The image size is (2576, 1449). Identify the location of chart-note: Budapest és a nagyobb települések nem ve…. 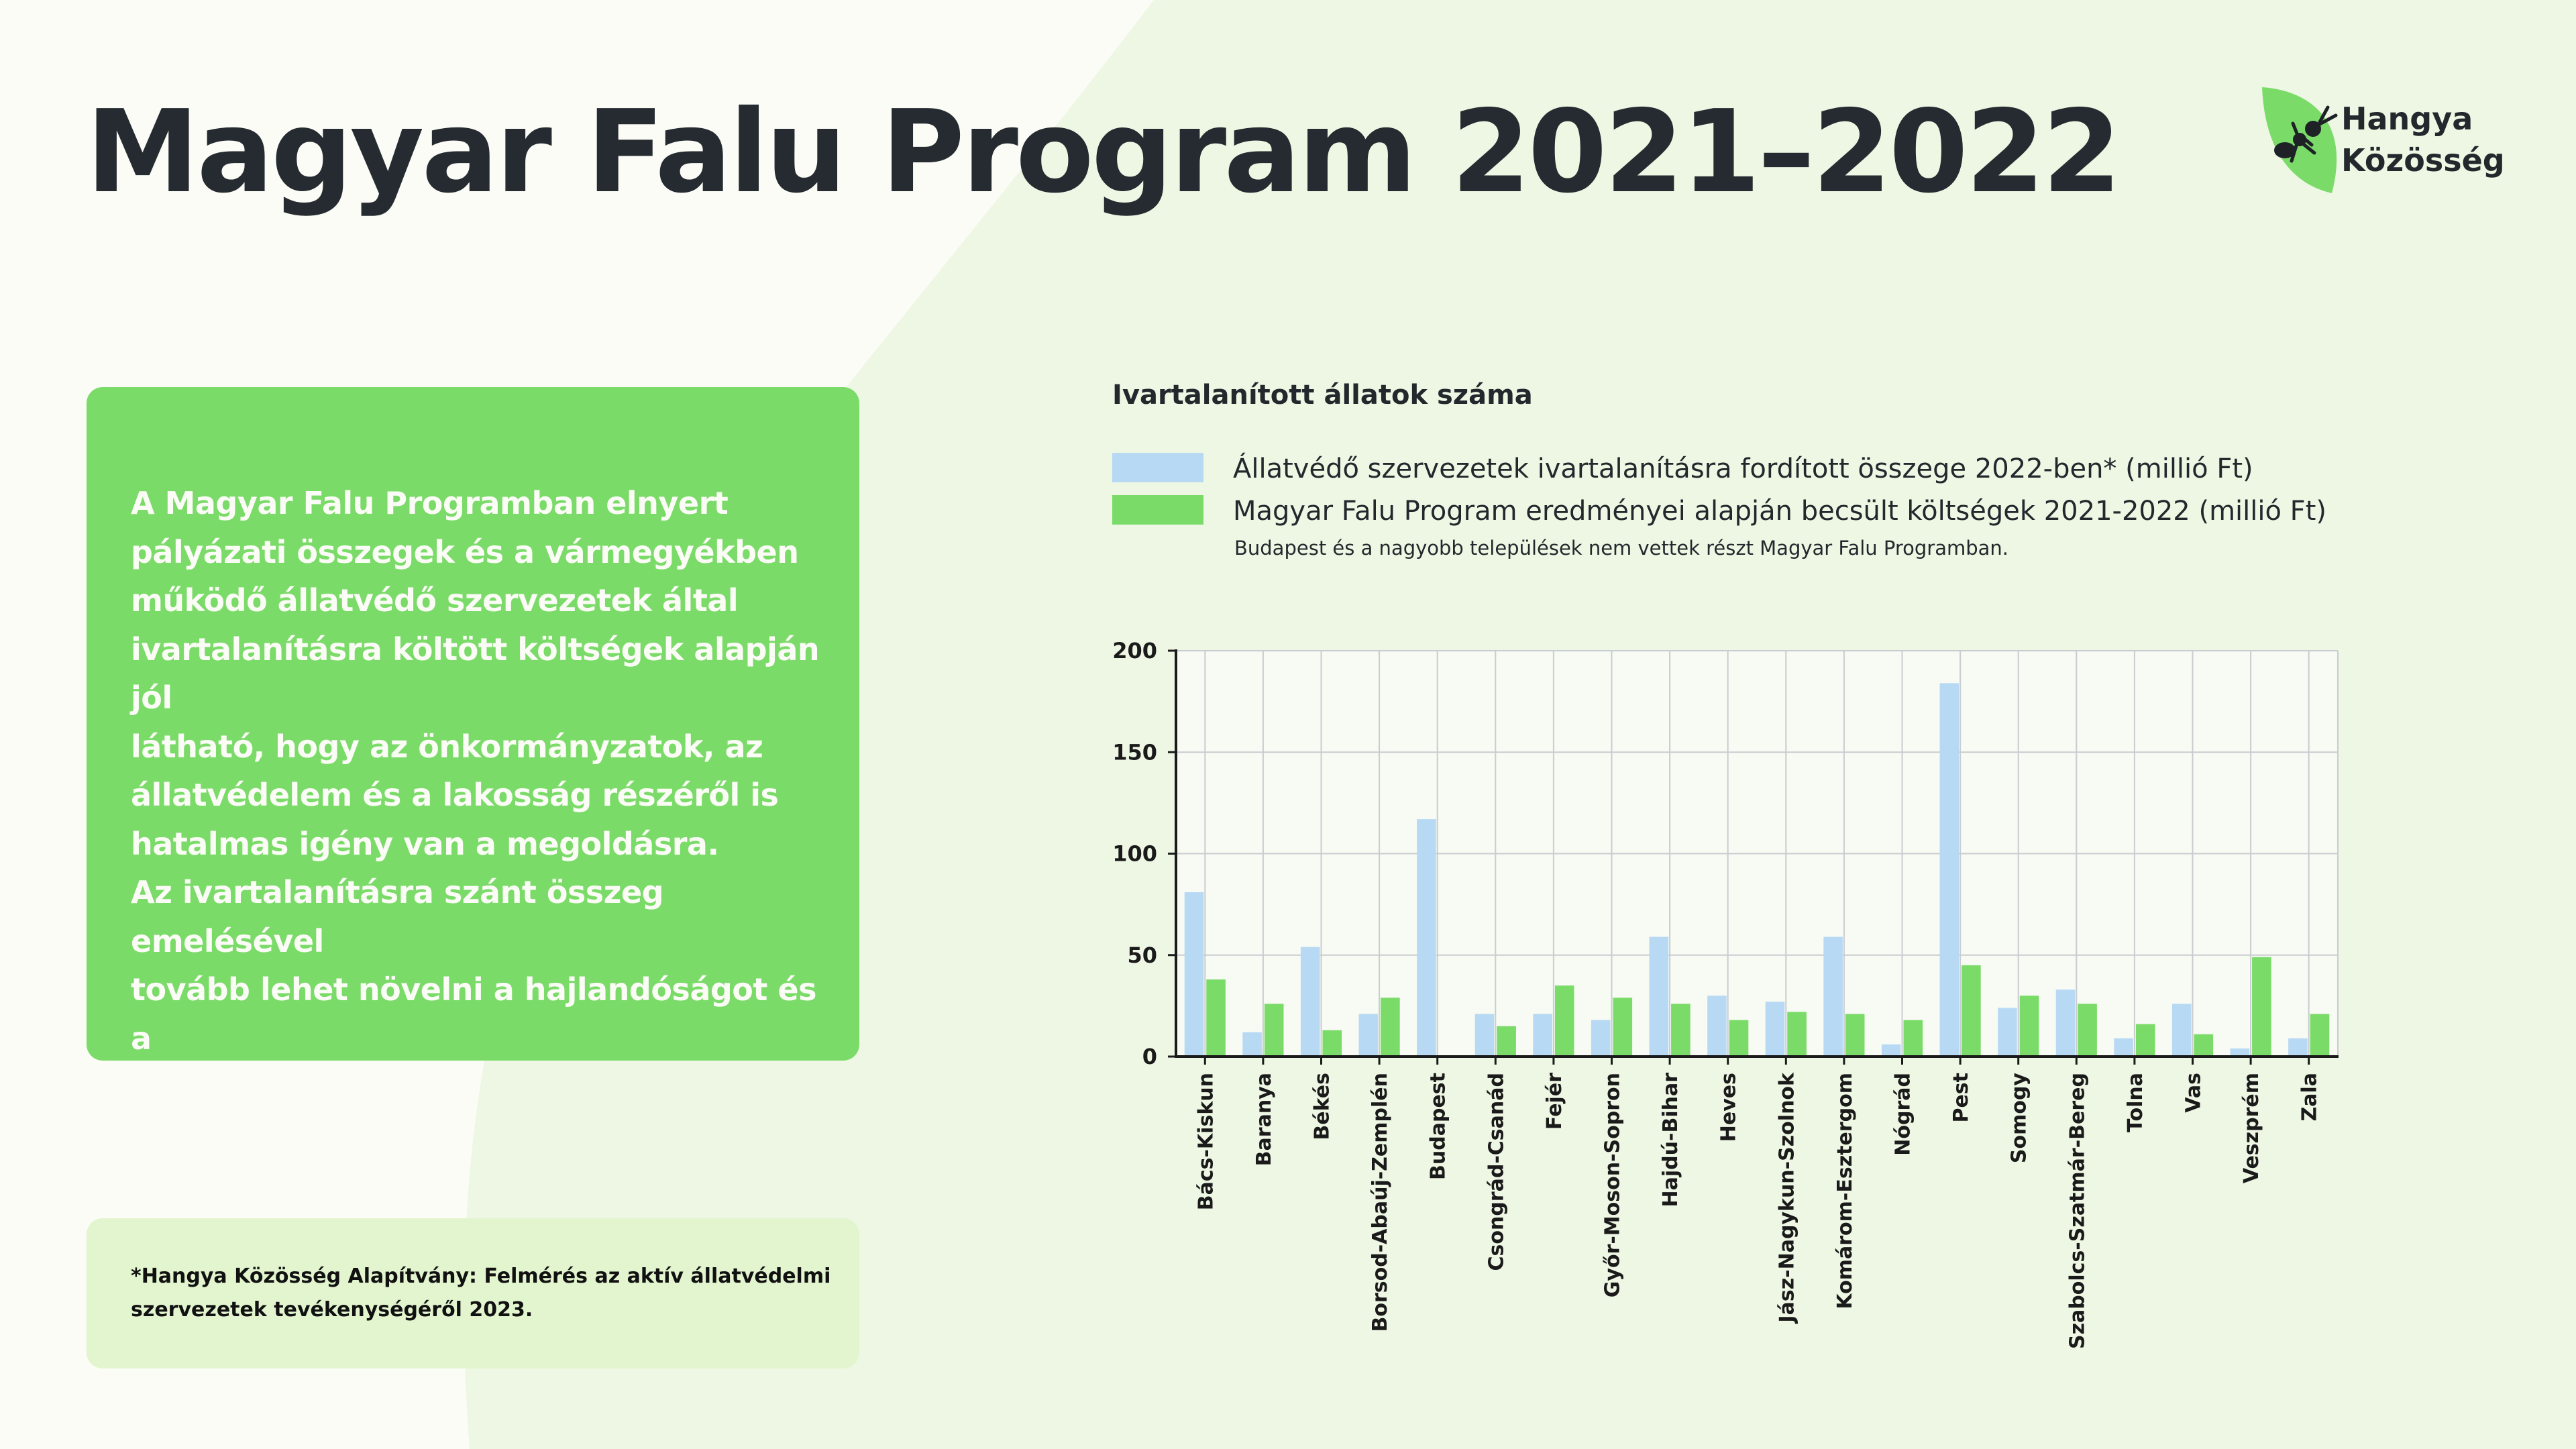
(1621, 548).